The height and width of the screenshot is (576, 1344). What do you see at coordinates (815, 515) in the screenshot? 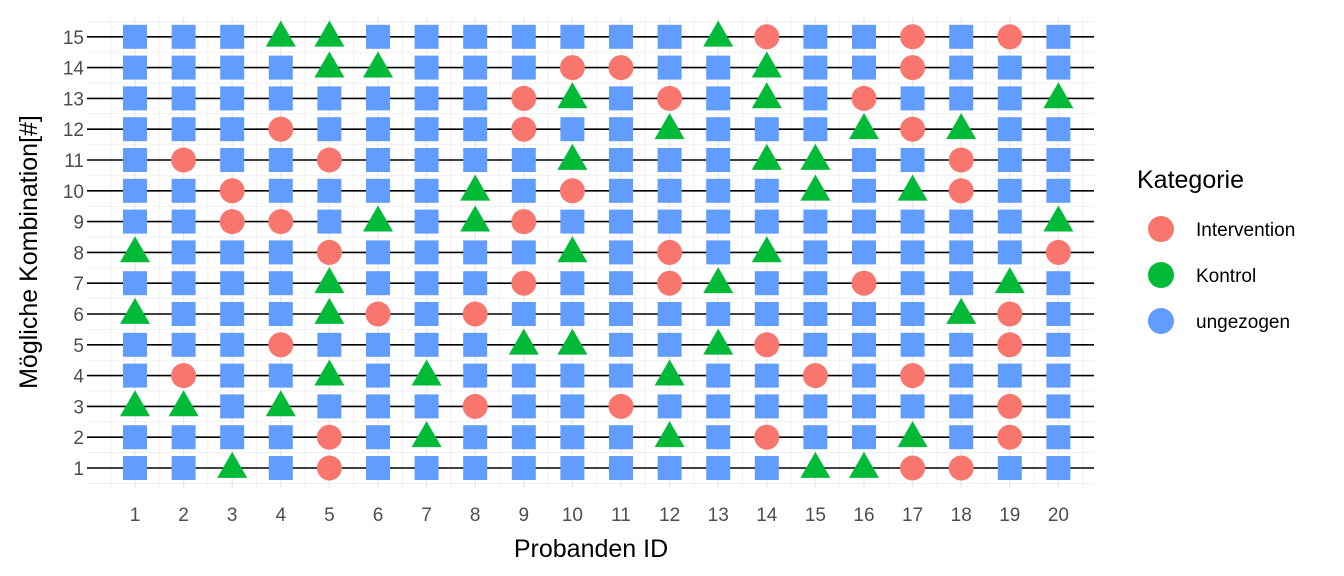
I see `x-tick-label: 15` at bounding box center [815, 515].